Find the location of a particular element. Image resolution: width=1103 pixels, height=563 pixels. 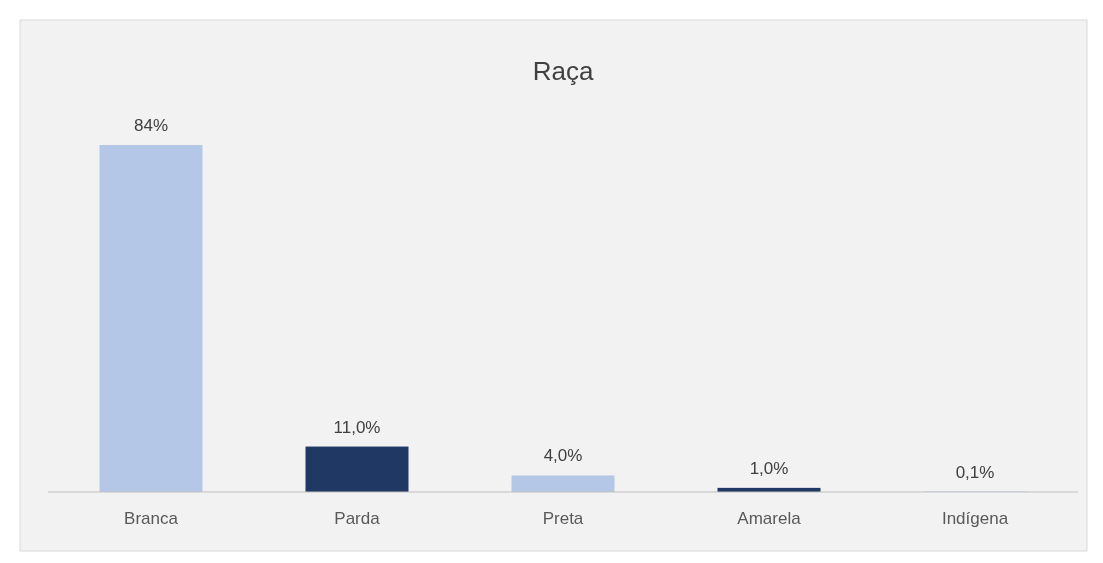

x-tick-label: Branca is located at coordinates (151, 518).